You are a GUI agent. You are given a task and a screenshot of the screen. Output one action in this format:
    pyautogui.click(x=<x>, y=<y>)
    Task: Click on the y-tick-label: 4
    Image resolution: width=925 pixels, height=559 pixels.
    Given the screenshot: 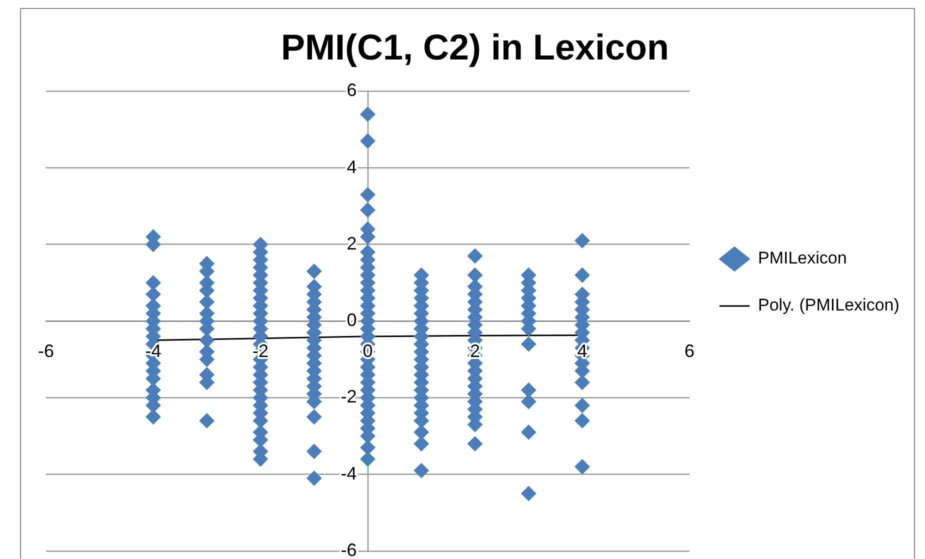 What is the action you would take?
    pyautogui.click(x=351, y=166)
    